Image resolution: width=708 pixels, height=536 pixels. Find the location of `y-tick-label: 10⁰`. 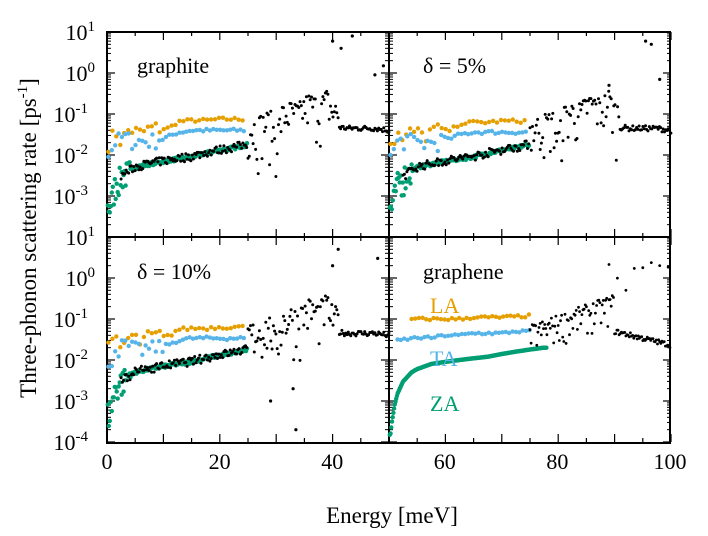

y-tick-label: 10⁰ is located at coordinates (81, 73).